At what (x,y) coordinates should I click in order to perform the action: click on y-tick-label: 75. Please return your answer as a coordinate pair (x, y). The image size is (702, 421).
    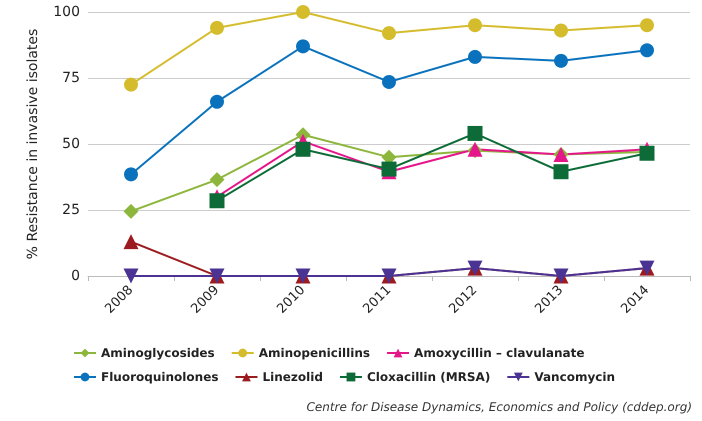
    Looking at the image, I should click on (71, 78).